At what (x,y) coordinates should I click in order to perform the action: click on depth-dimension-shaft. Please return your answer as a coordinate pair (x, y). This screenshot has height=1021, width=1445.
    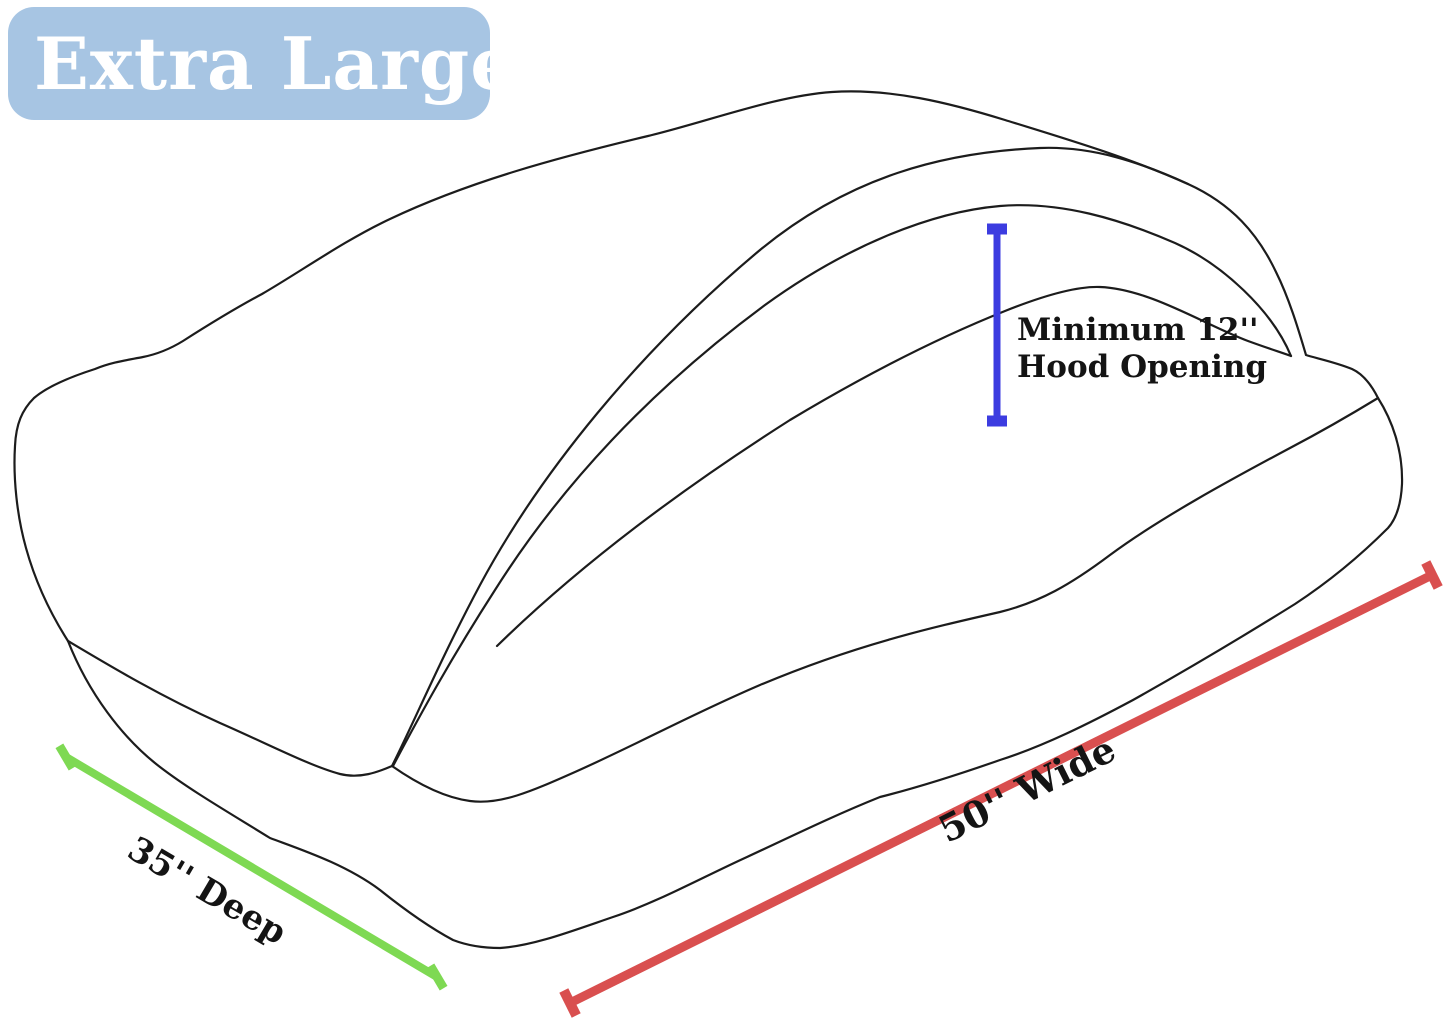
    Looking at the image, I should click on (251, 867).